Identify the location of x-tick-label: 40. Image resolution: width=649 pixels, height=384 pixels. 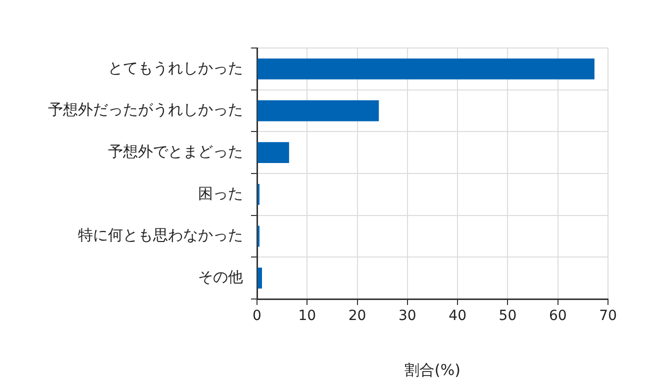
(457, 316).